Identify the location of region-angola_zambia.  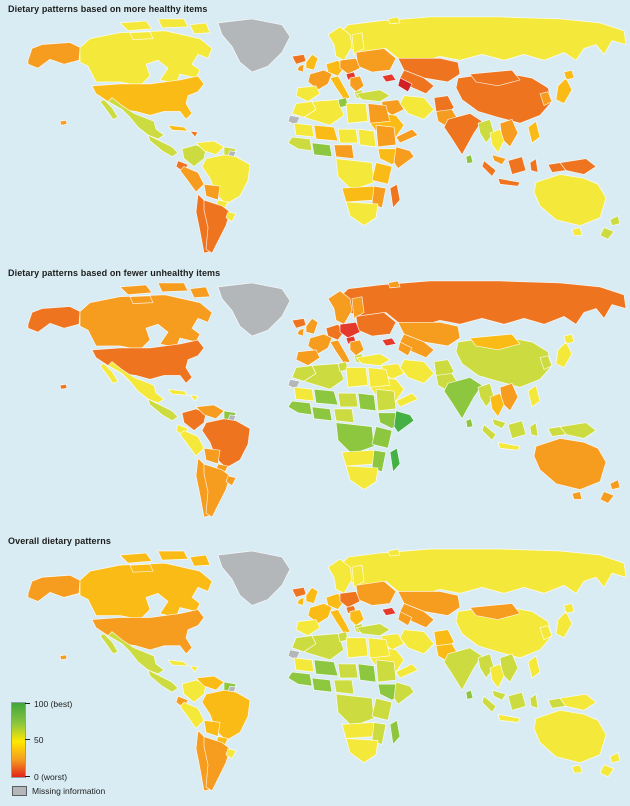
(359, 458).